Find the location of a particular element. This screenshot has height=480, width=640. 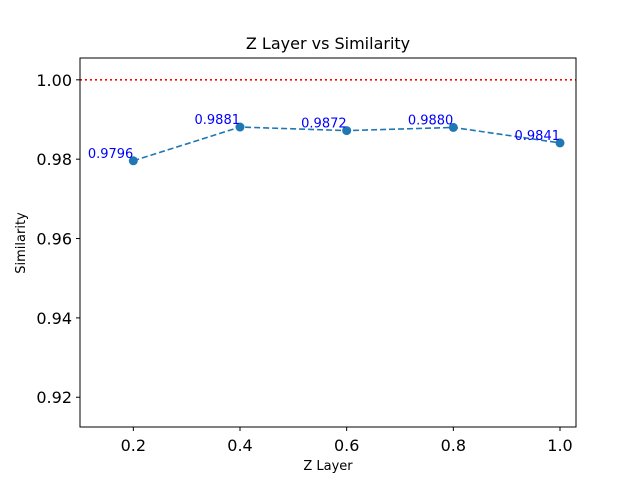

x-tick-label: 1.0 is located at coordinates (559, 445).